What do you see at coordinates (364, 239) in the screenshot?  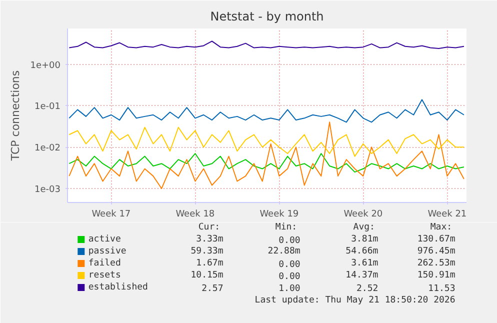 I see `text: 3.81m` at bounding box center [364, 239].